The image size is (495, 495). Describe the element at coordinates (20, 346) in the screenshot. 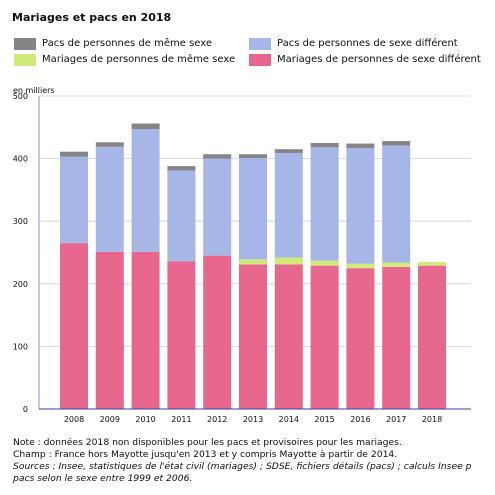

I see `y-tick-label: 100` at that location.